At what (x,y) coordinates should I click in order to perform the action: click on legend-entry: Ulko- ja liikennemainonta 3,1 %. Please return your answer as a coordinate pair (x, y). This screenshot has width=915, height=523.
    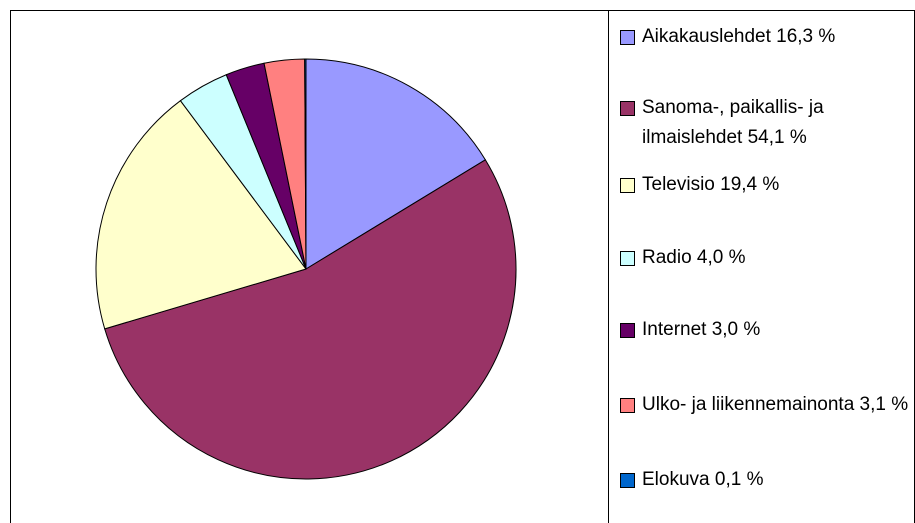
    Looking at the image, I should click on (765, 405).